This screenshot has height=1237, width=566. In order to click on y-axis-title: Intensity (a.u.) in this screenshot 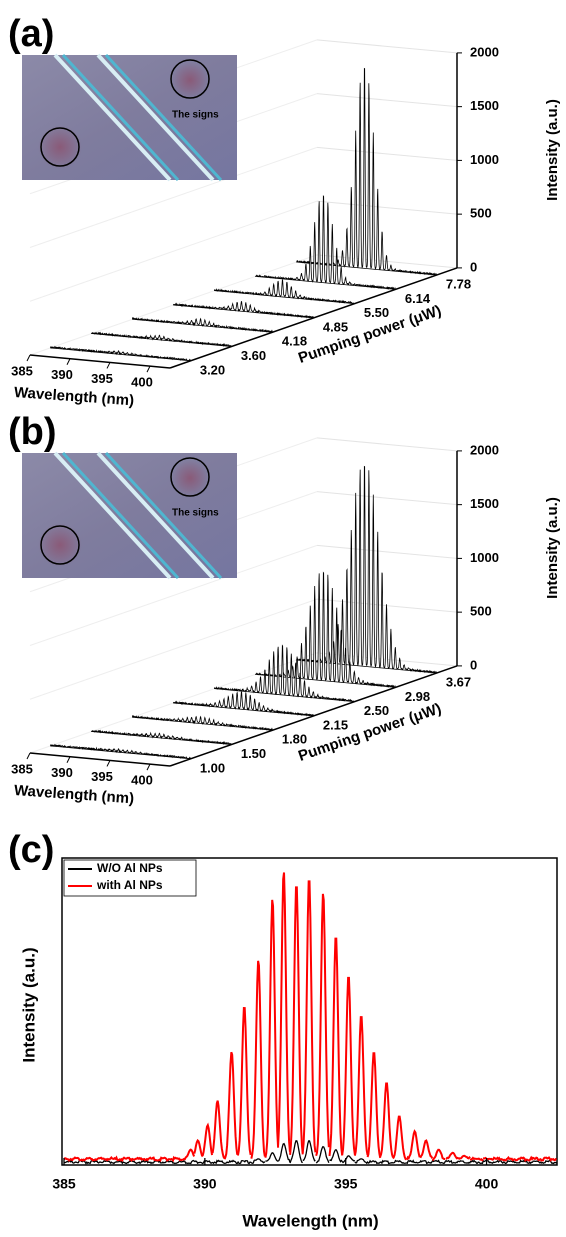, I will do `click(28, 1004)`.